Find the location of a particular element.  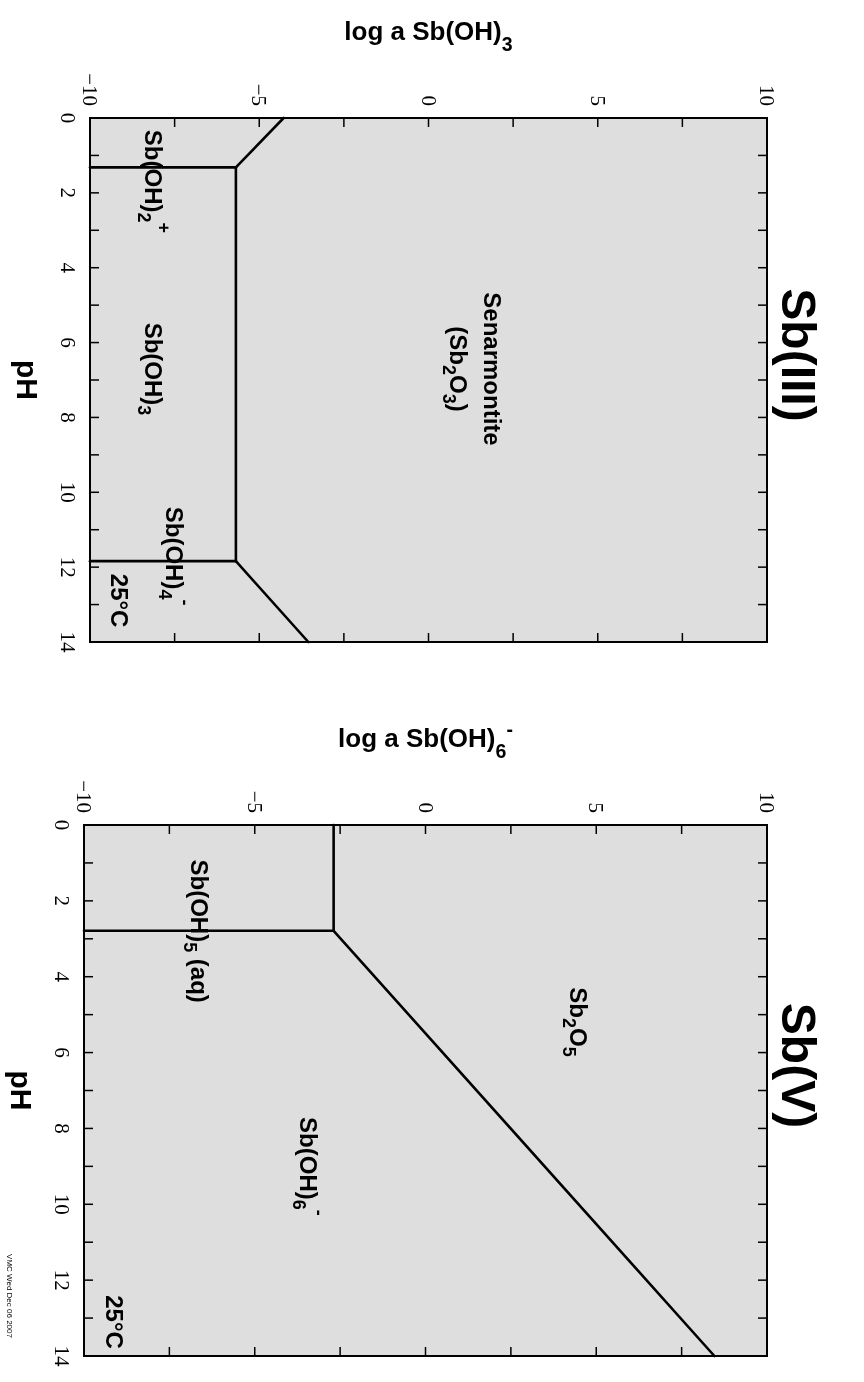

text: VMC Wed Dec 06 2007 is located at coordinates (10, 1296).